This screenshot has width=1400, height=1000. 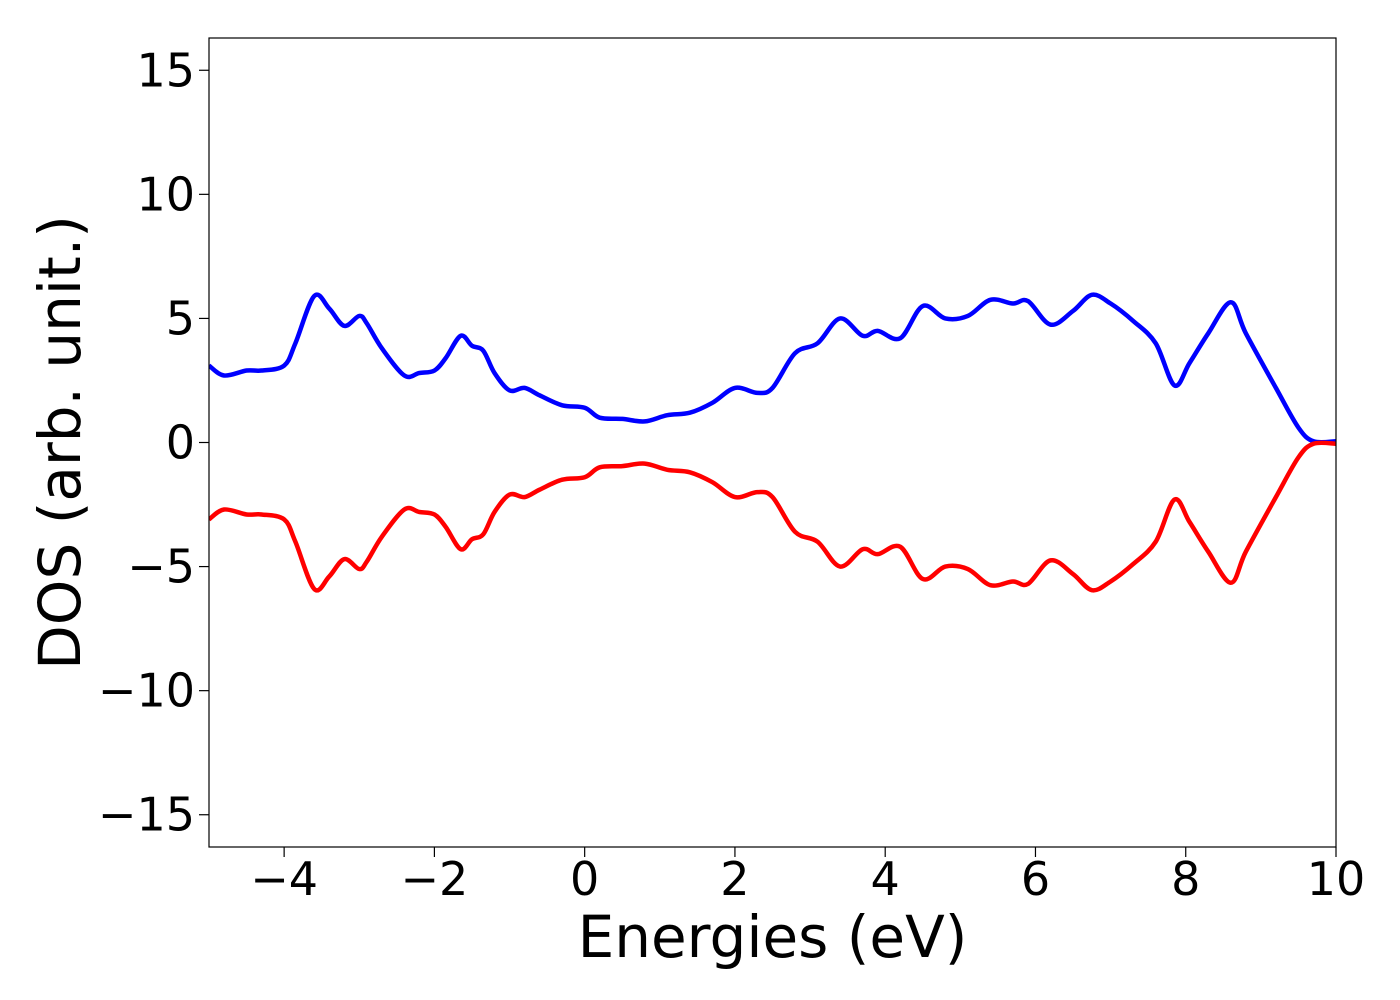 I want to click on y-tick-label: 15, so click(x=165, y=70).